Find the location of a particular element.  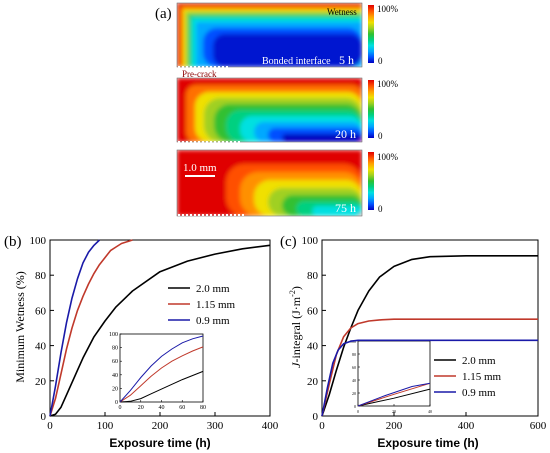

y-axis-label: Minimum Wetness (%) is located at coordinates (20, 326).